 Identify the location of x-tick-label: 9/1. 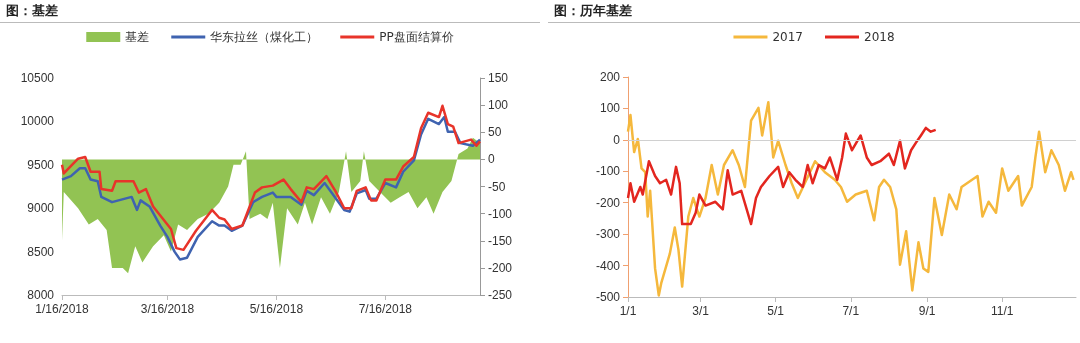
(927, 311).